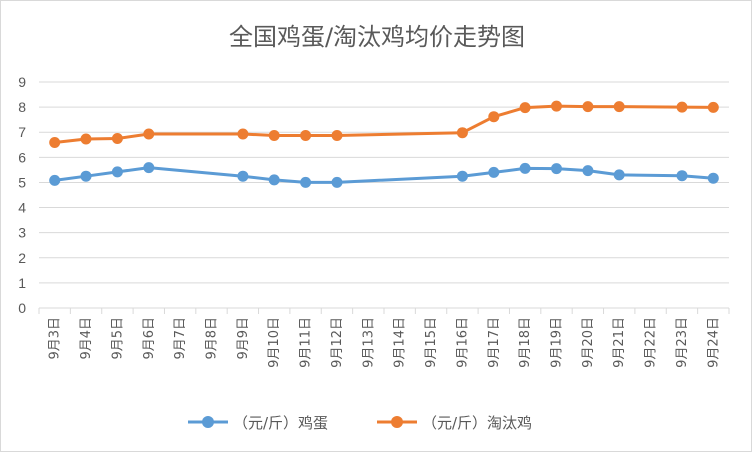 This screenshot has width=752, height=453. I want to click on y-tick-label: 7, so click(22, 132).